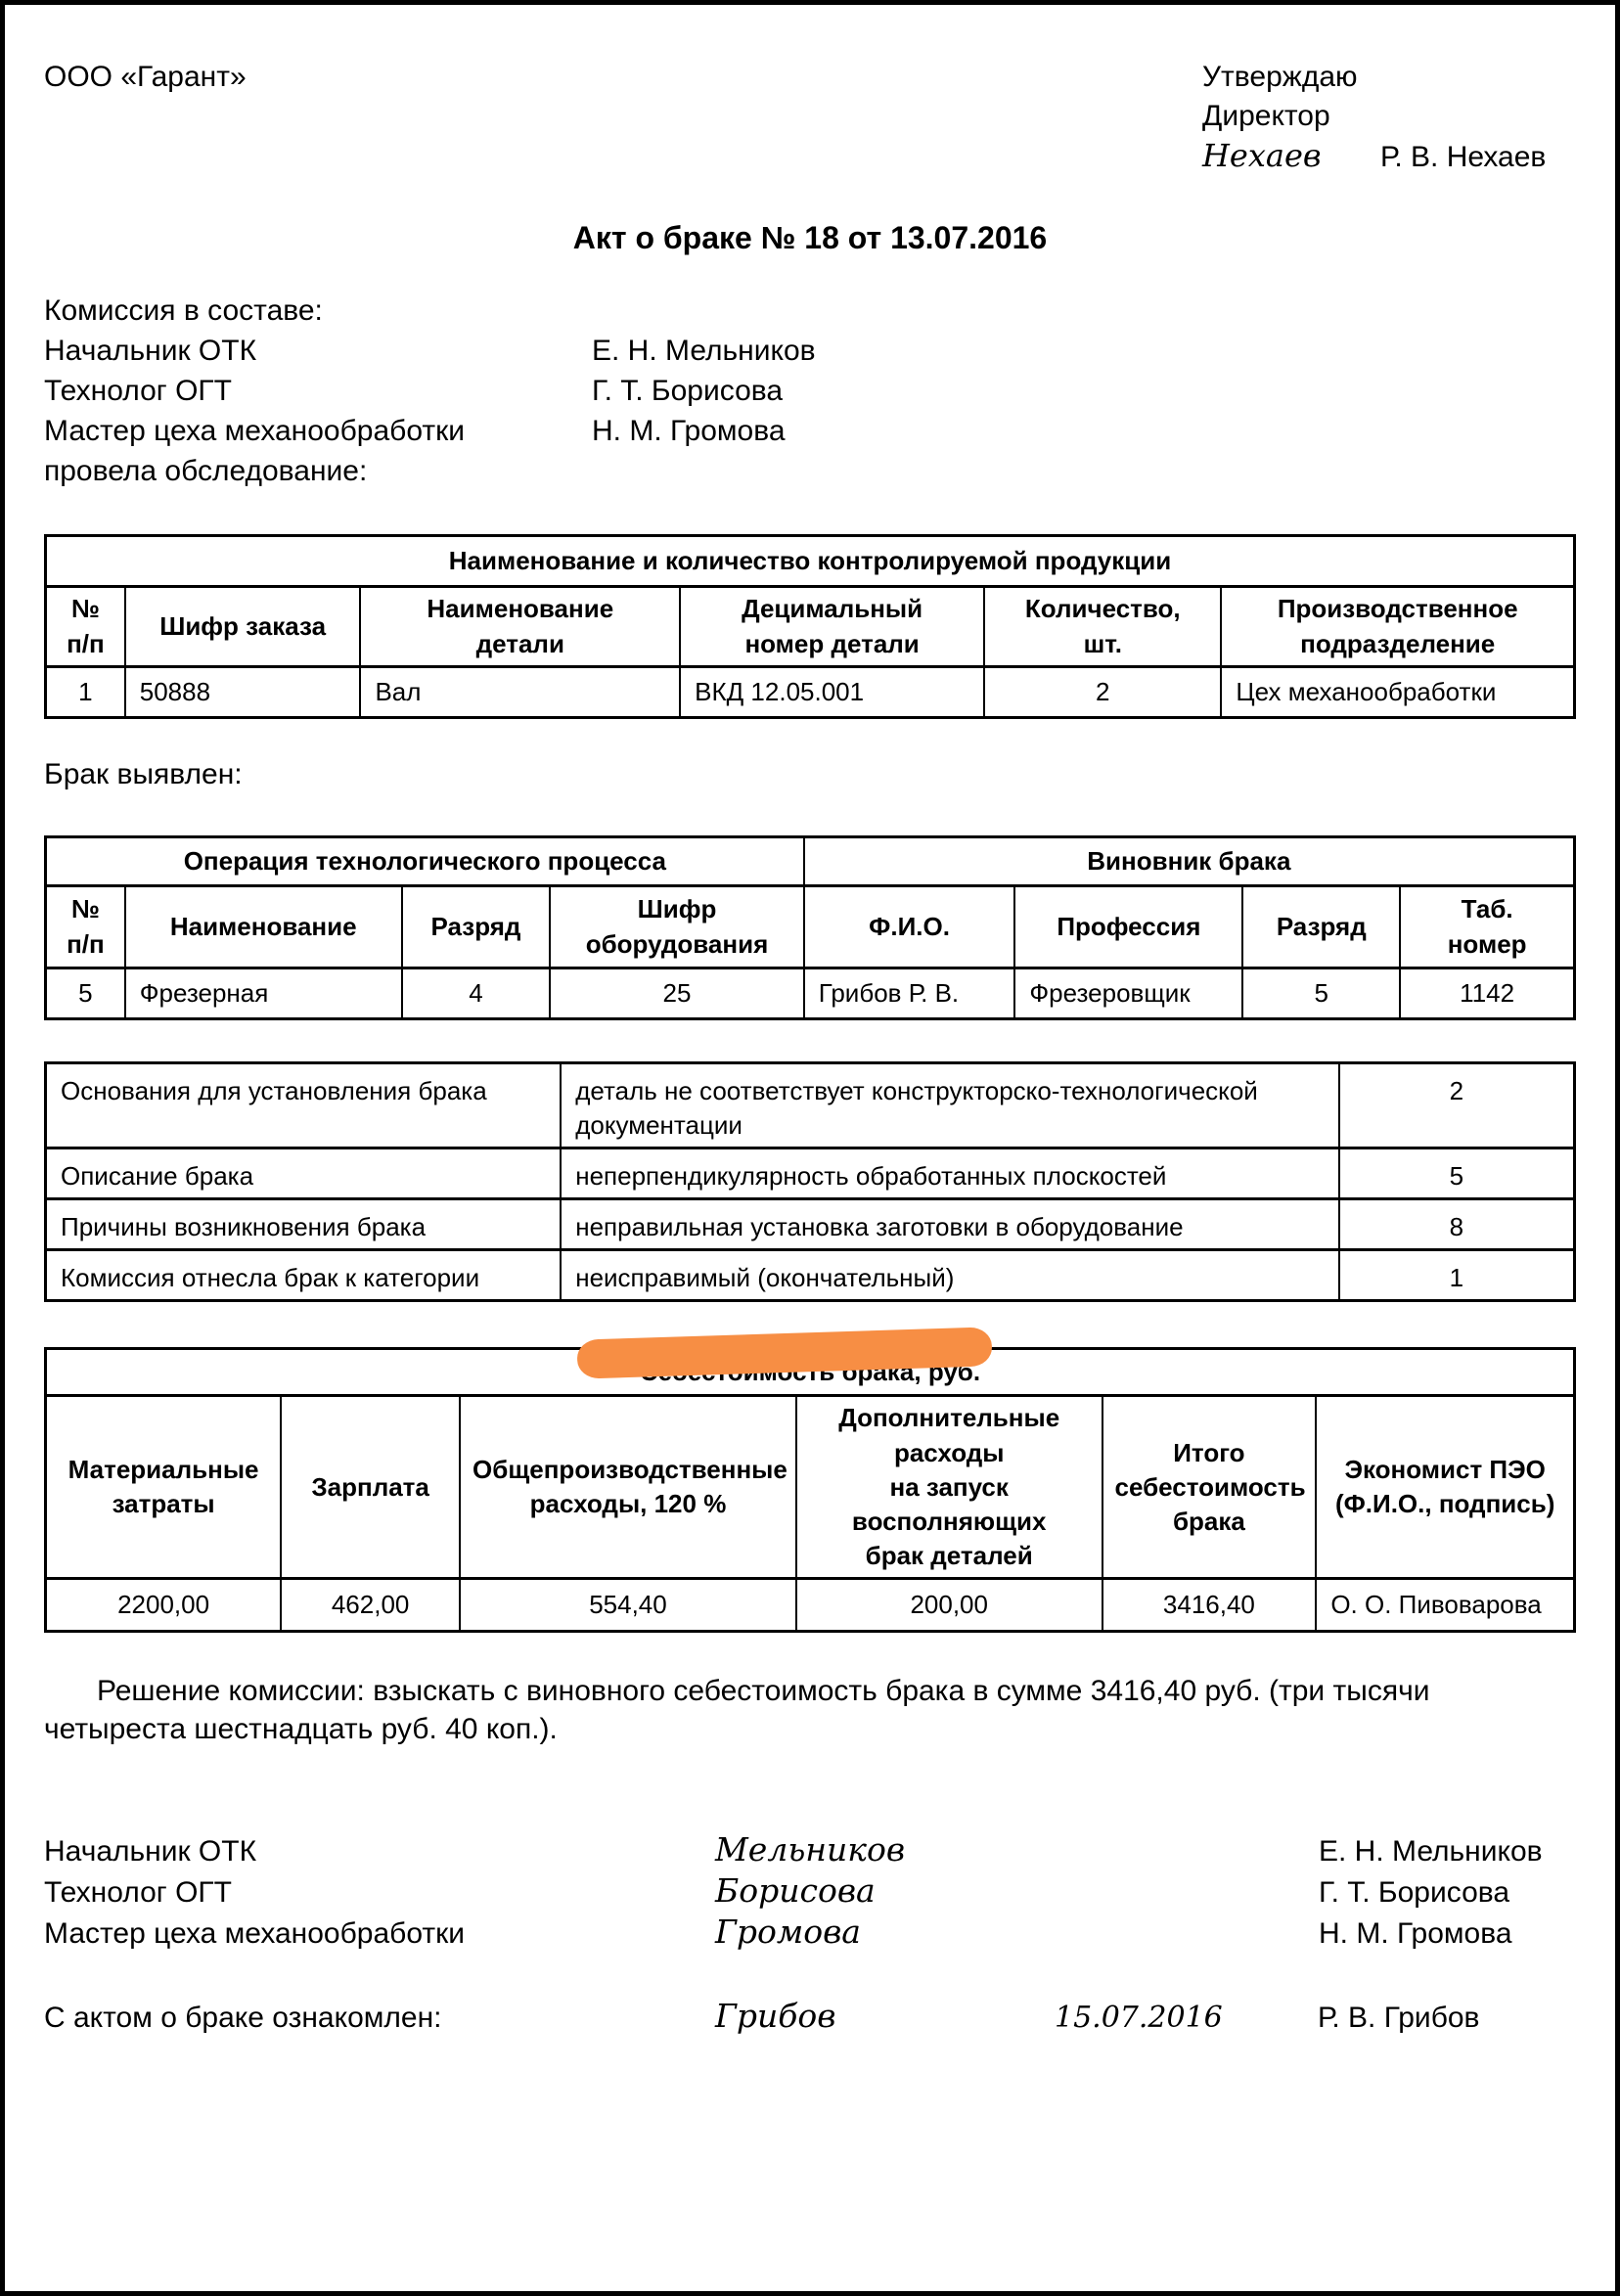 This screenshot has width=1620, height=2296. Describe the element at coordinates (150, 1851) in the screenshot. I see `signer-role: Начальник ОТК` at that location.